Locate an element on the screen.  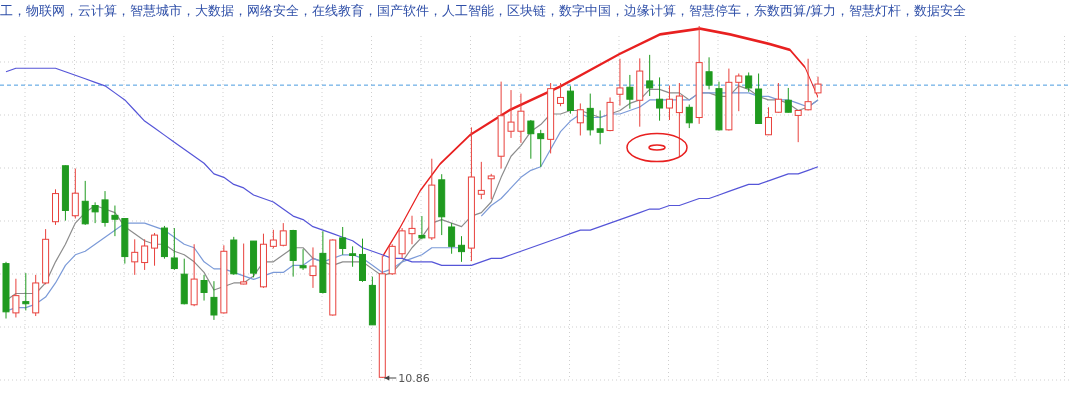
chart-title: 工，物联网，云计算，智慧城市，大数据，网络安全，在线教育，国产软件，人工智能，区块链，数字中国，边缘计算，智慧停车，东数西算/算力，智慧灯杆，数据安全 is located at coordinates (483, 10).